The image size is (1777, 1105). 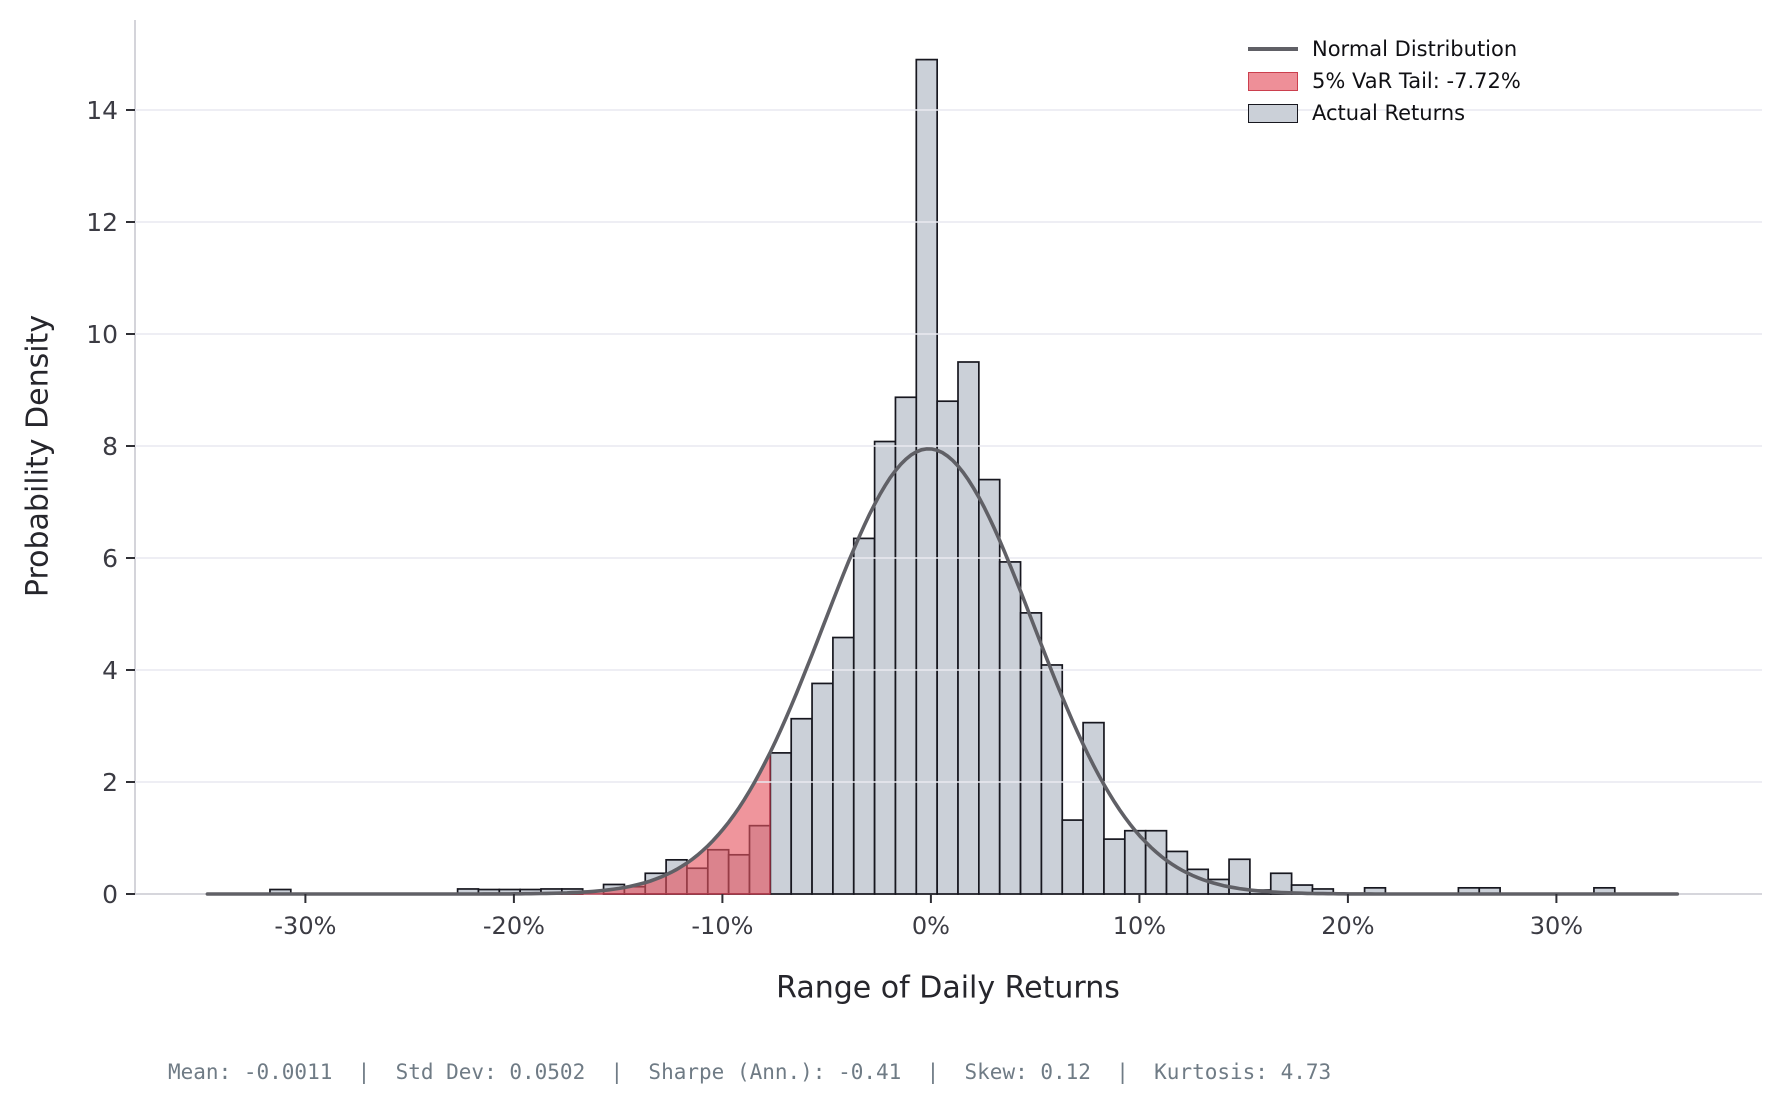 I want to click on legend-item-actual-returns: Actual Returns, so click(x=1384, y=113).